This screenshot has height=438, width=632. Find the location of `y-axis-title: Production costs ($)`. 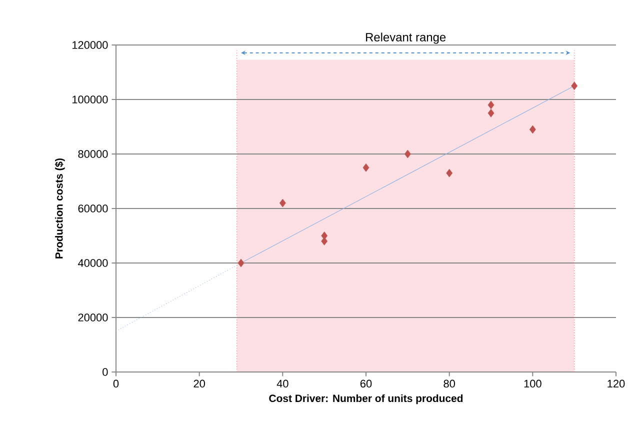

y-axis-title: Production costs ($) is located at coordinates (59, 208).